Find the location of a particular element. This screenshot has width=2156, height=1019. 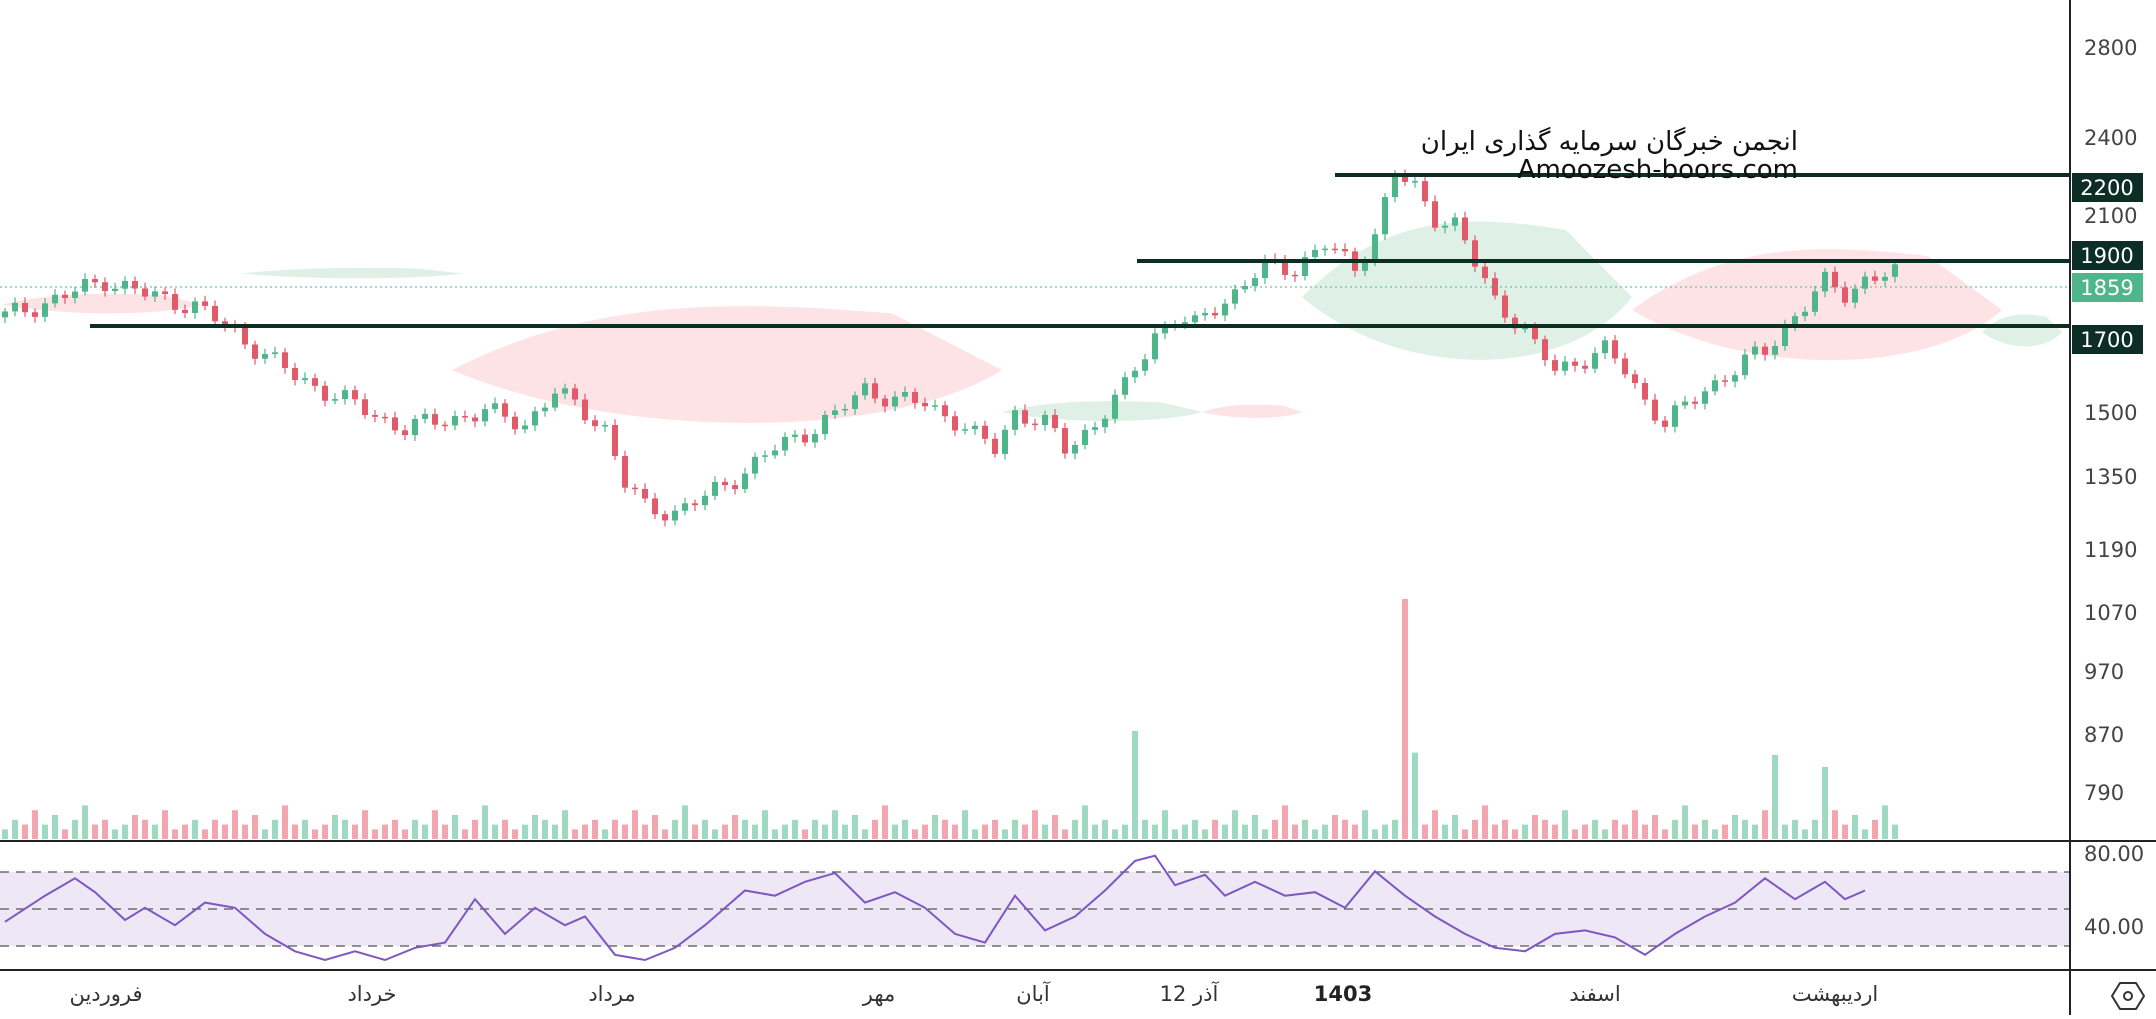

time-label: فروردین is located at coordinates (105, 994).